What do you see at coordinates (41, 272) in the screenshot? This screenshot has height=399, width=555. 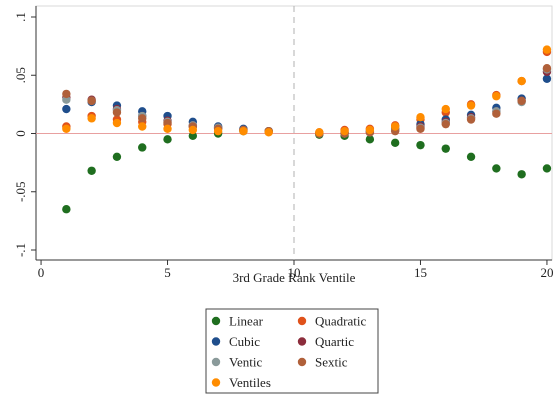 I see `x-tick-label: 0` at bounding box center [41, 272].